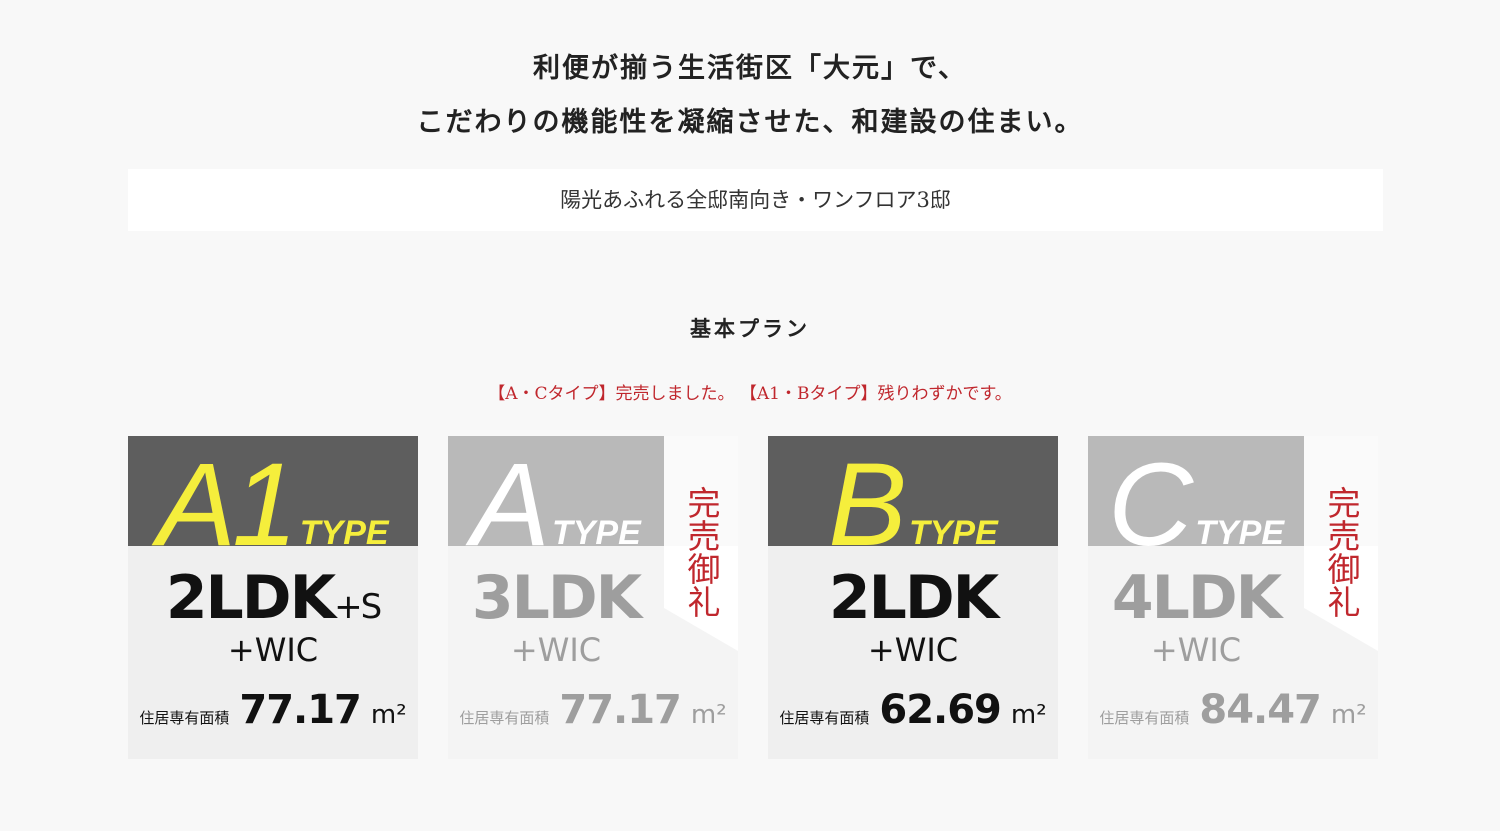  I want to click on plan-type-header: A1 TYPE, so click(273, 491).